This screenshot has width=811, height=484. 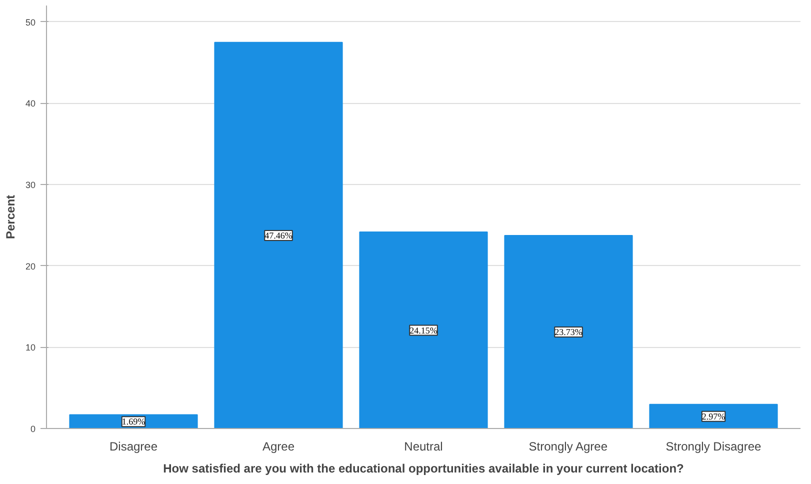 What do you see at coordinates (30, 347) in the screenshot?
I see `y-tick-label: 10` at bounding box center [30, 347].